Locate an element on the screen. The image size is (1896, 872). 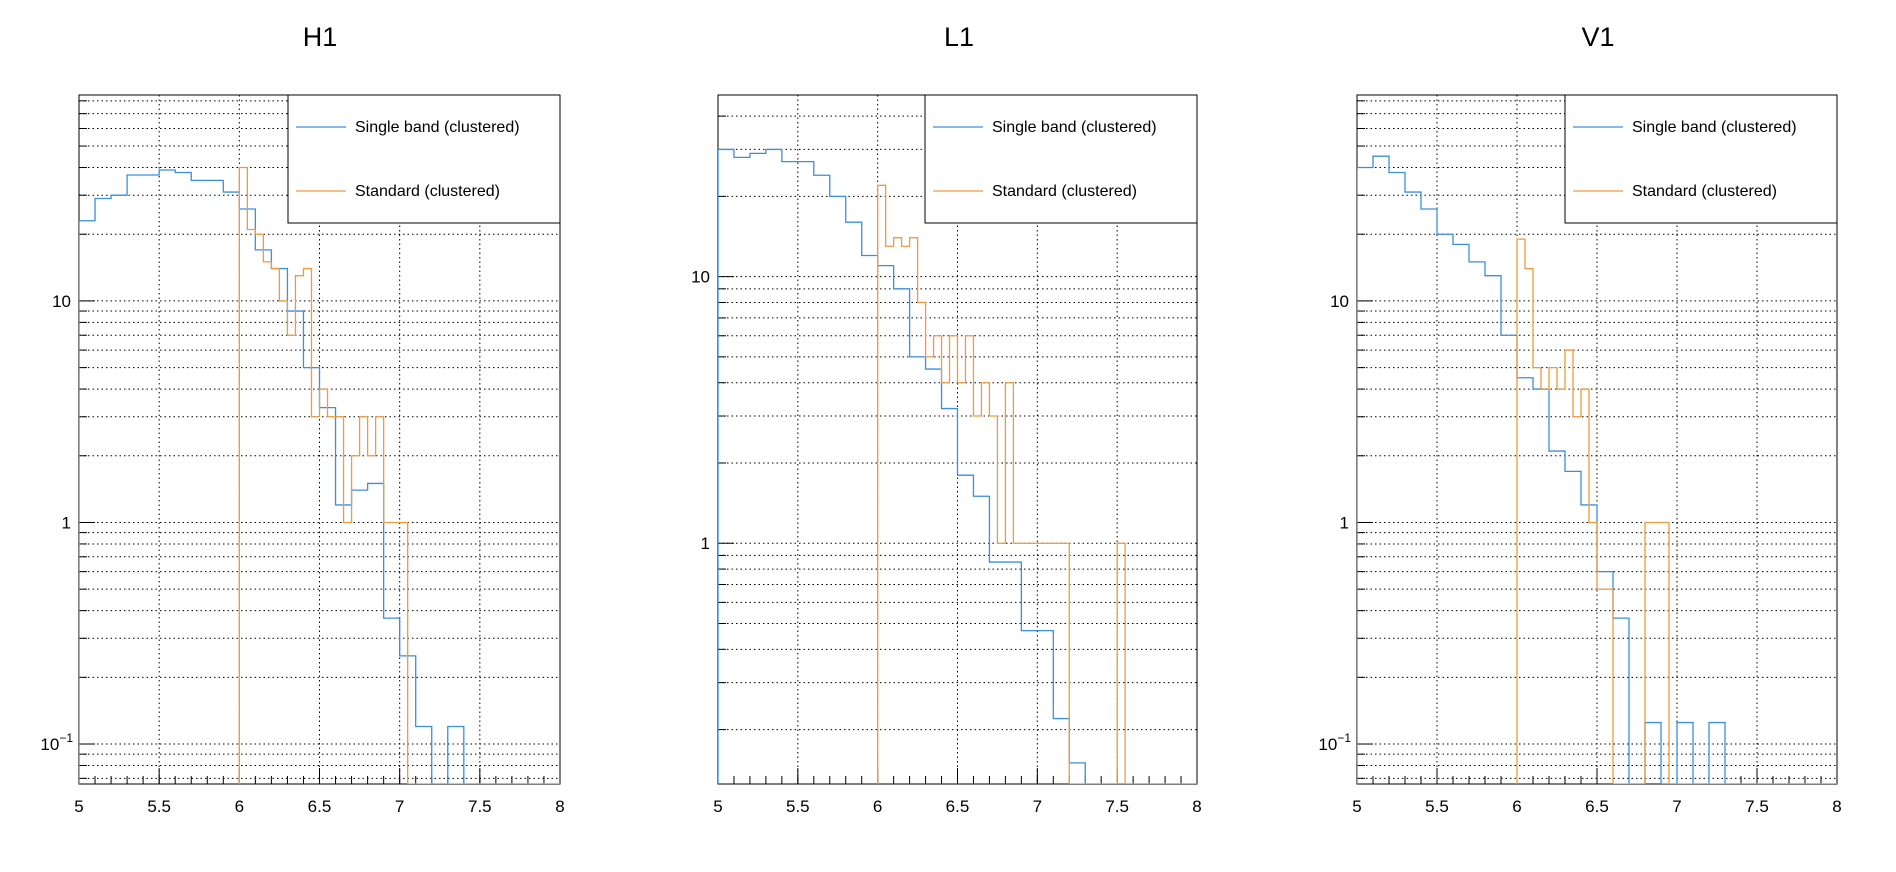
panel-title: V1 is located at coordinates (1597, 37).